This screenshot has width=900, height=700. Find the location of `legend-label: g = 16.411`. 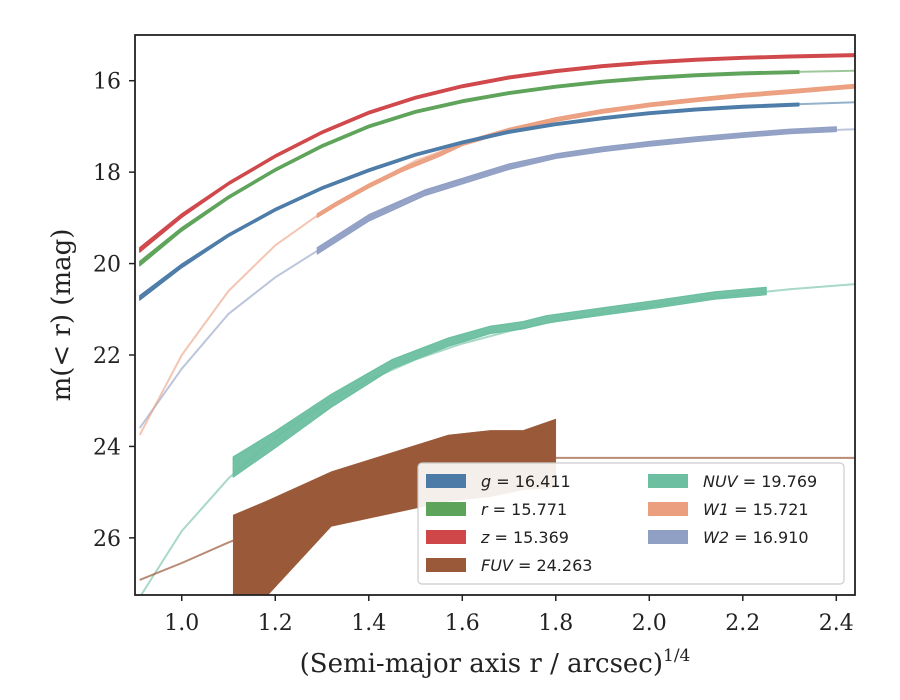

legend-label: g = 16.411 is located at coordinates (526, 481).